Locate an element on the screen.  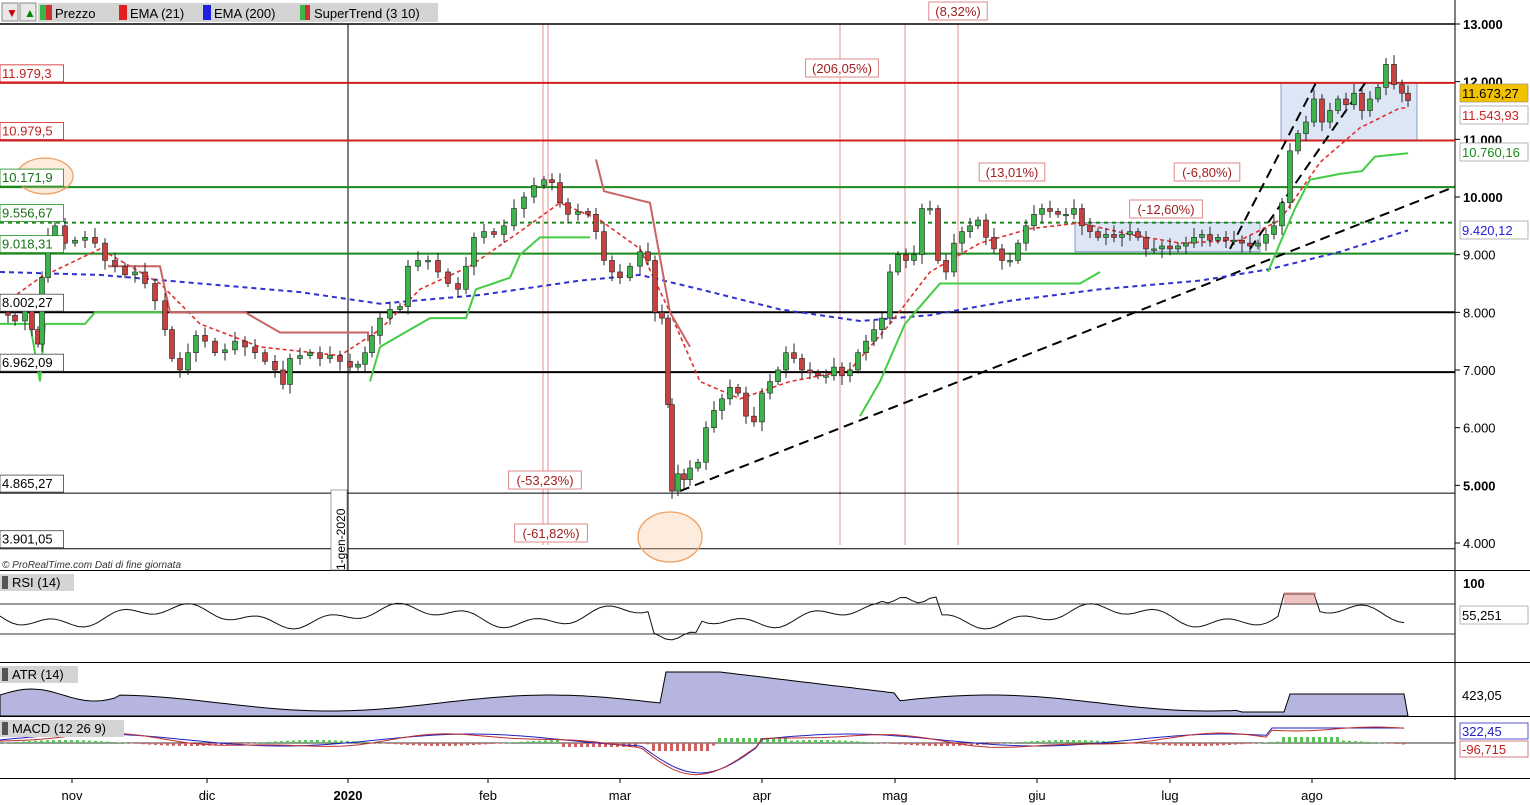
y-tick-label-8: 5.000 is located at coordinates (1479, 485).